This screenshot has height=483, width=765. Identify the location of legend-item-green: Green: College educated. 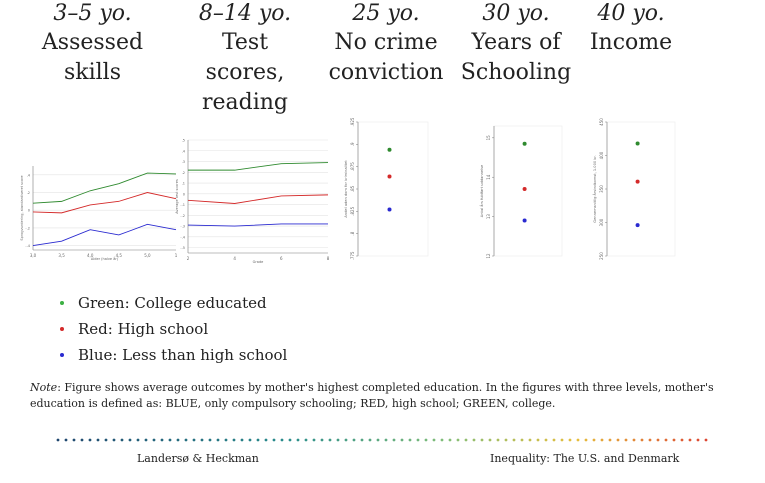
(173, 303).